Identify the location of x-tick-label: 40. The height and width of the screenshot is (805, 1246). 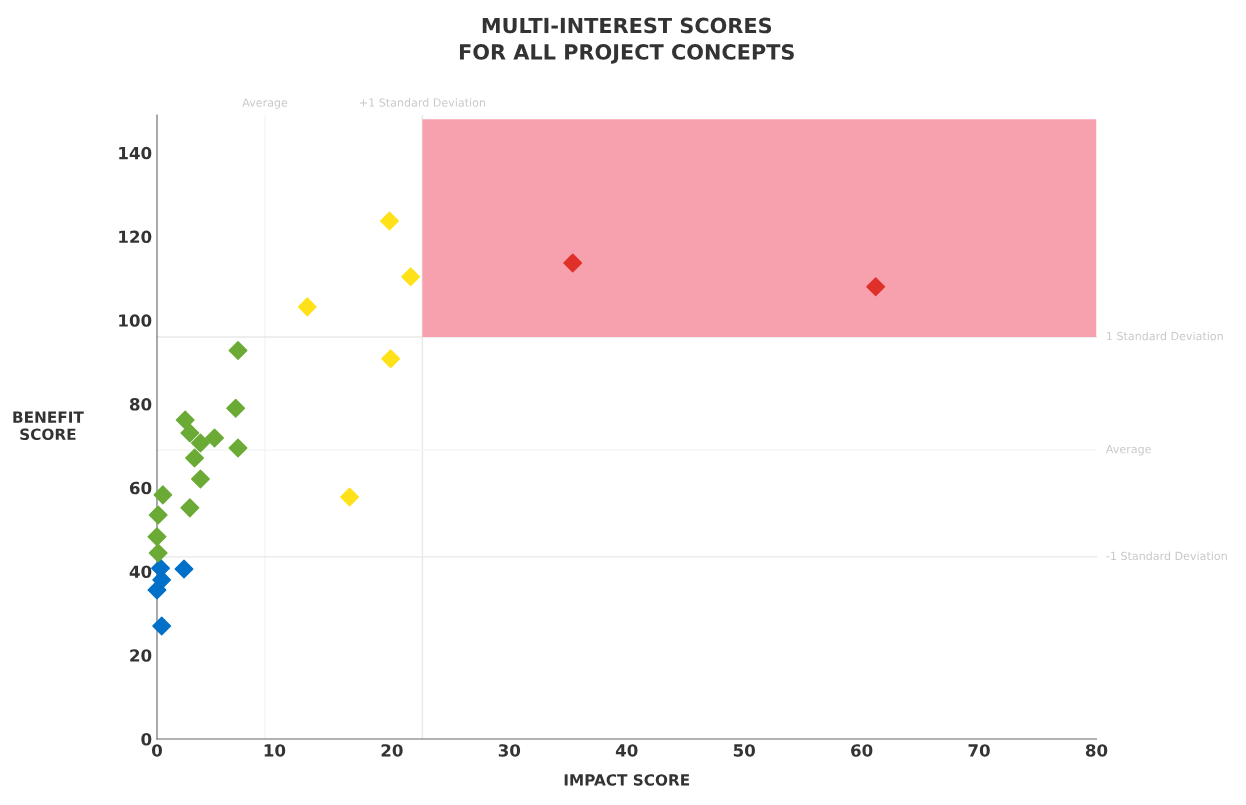
(626, 750).